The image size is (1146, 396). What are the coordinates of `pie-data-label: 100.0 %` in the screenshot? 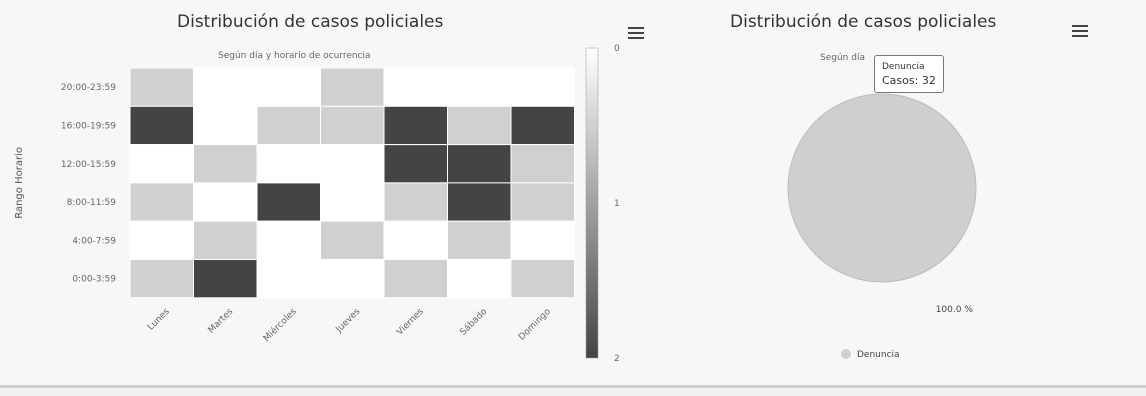 It's located at (955, 310).